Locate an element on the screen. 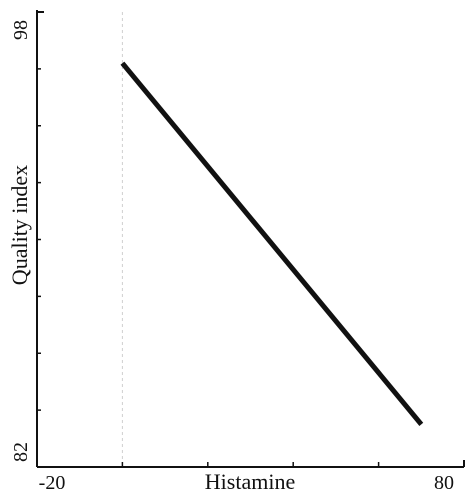 The height and width of the screenshot is (502, 474). x-tick-label-min: -20 is located at coordinates (52, 483).